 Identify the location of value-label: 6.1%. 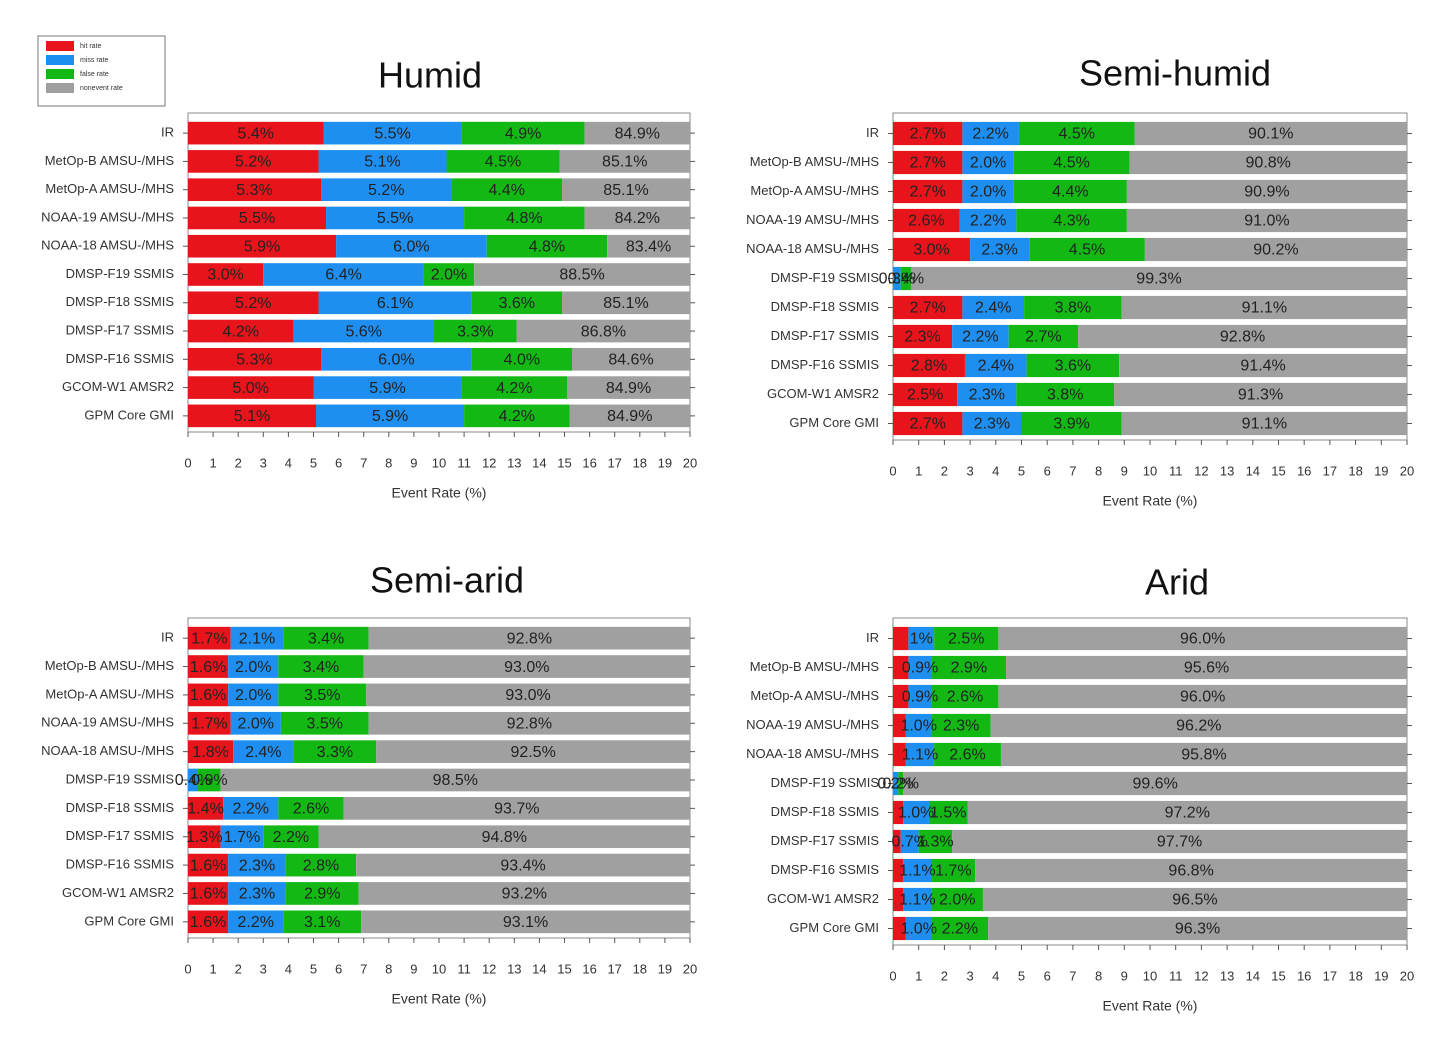
(395, 303).